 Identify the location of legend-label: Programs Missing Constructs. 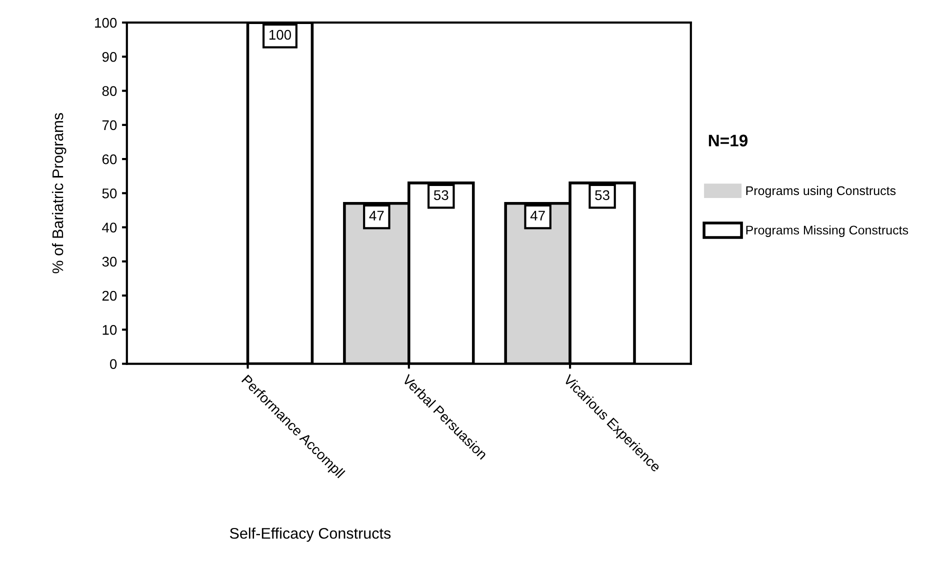
(827, 231).